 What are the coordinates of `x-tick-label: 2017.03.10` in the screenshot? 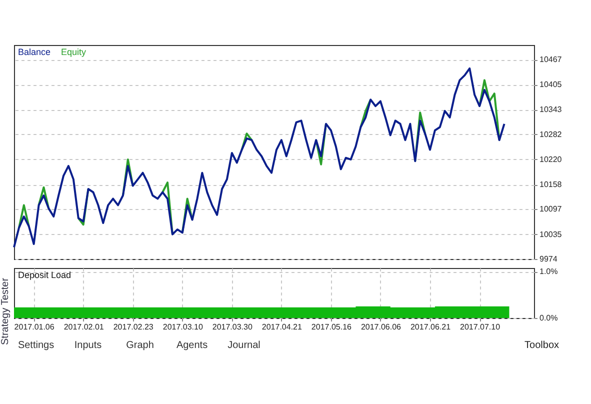 It's located at (183, 327).